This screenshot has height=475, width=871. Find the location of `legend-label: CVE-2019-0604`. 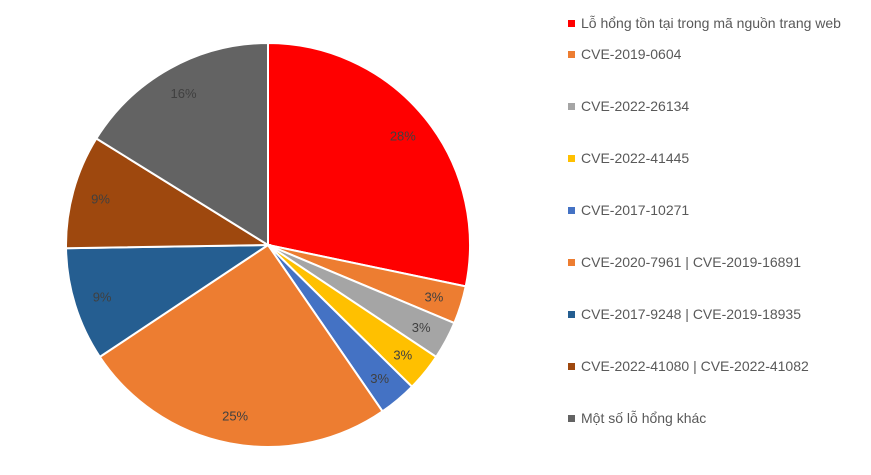

legend-label: CVE-2019-0604 is located at coordinates (631, 54).